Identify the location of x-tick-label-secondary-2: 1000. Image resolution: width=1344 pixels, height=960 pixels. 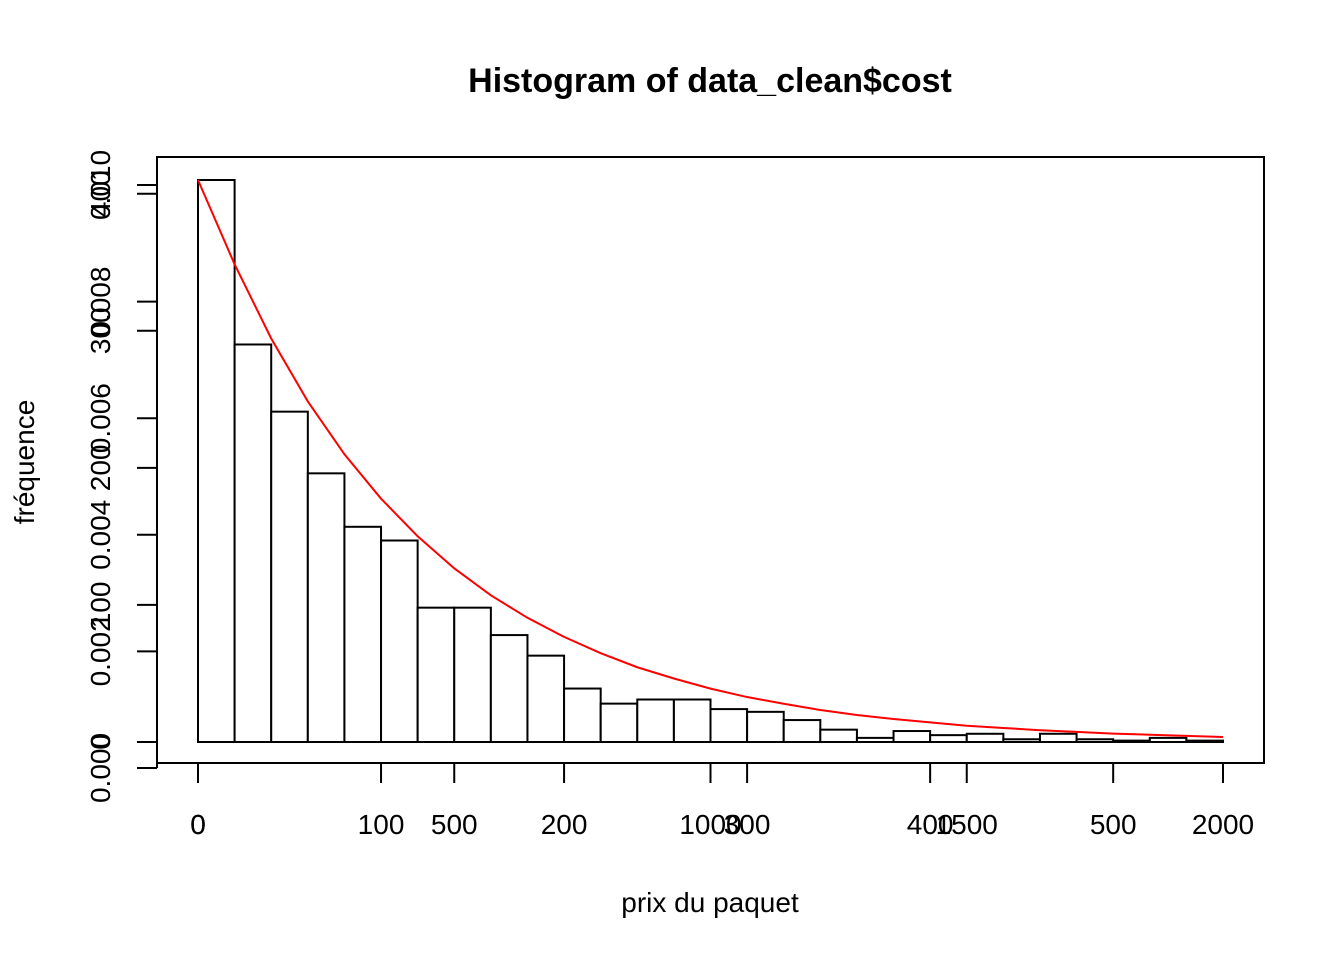
(710, 824).